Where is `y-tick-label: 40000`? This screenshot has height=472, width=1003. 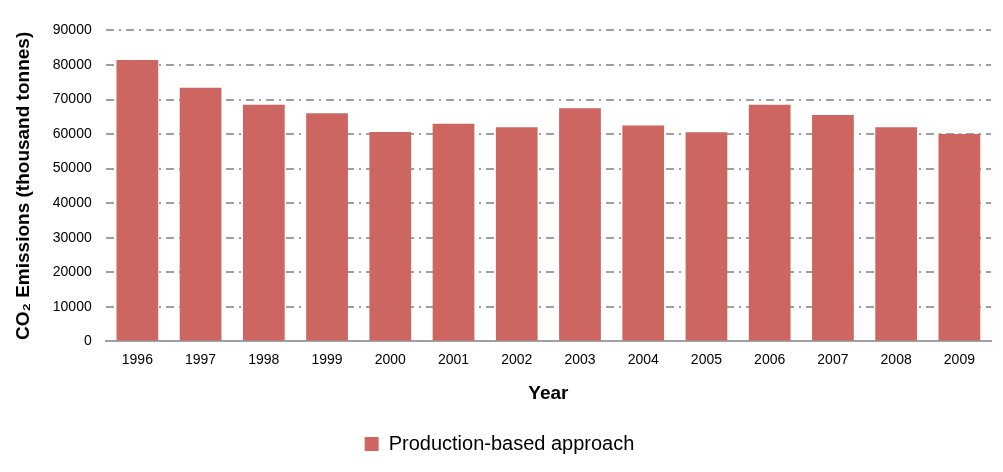 y-tick-label: 40000 is located at coordinates (72, 202).